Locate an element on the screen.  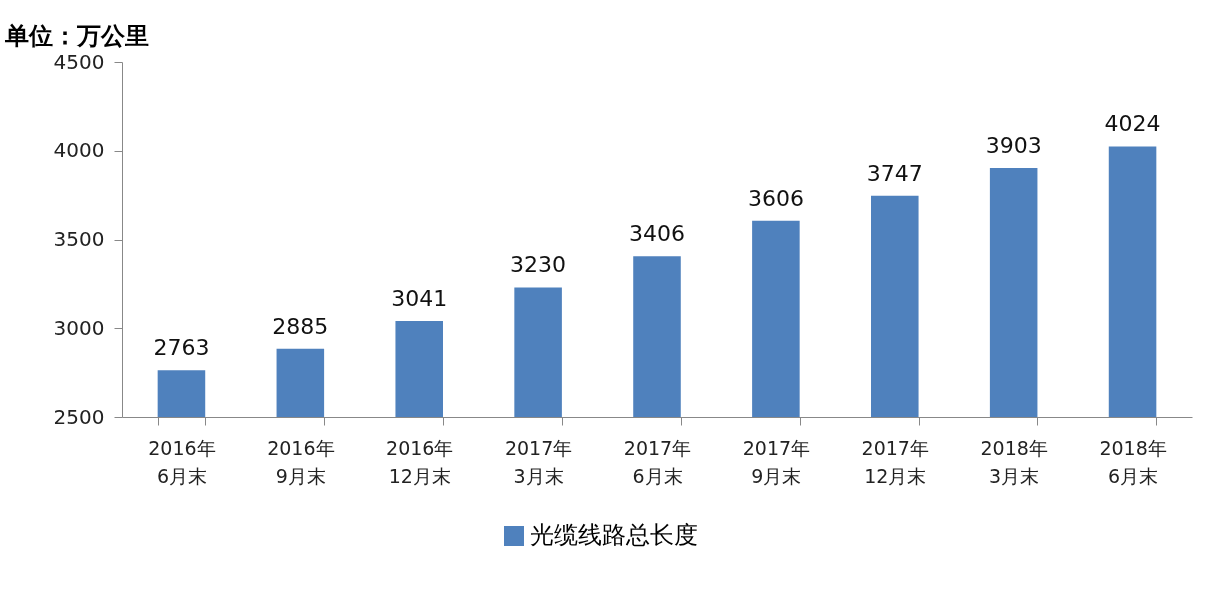
data-label: 4024 is located at coordinates (1132, 124).